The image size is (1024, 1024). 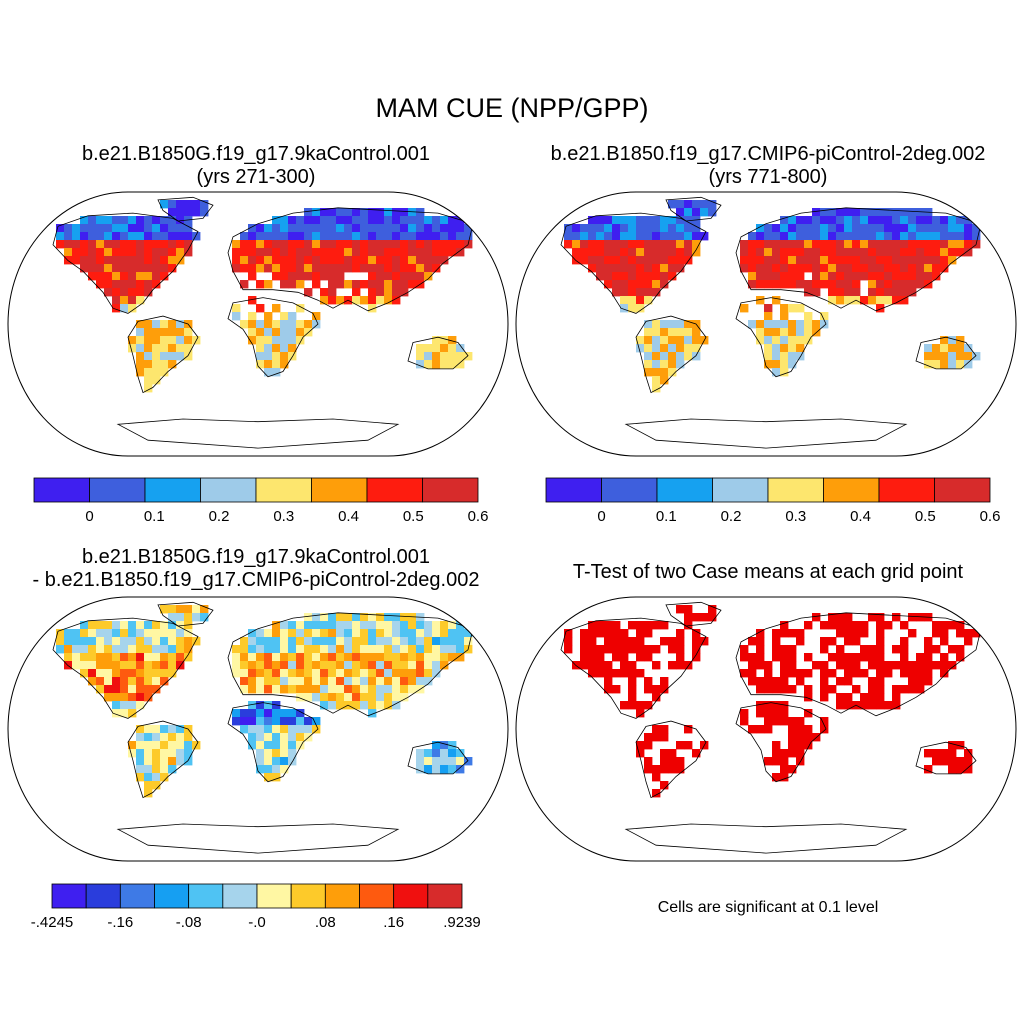 What do you see at coordinates (273, 742) in the screenshot?
I see `coastline-africa` at bounding box center [273, 742].